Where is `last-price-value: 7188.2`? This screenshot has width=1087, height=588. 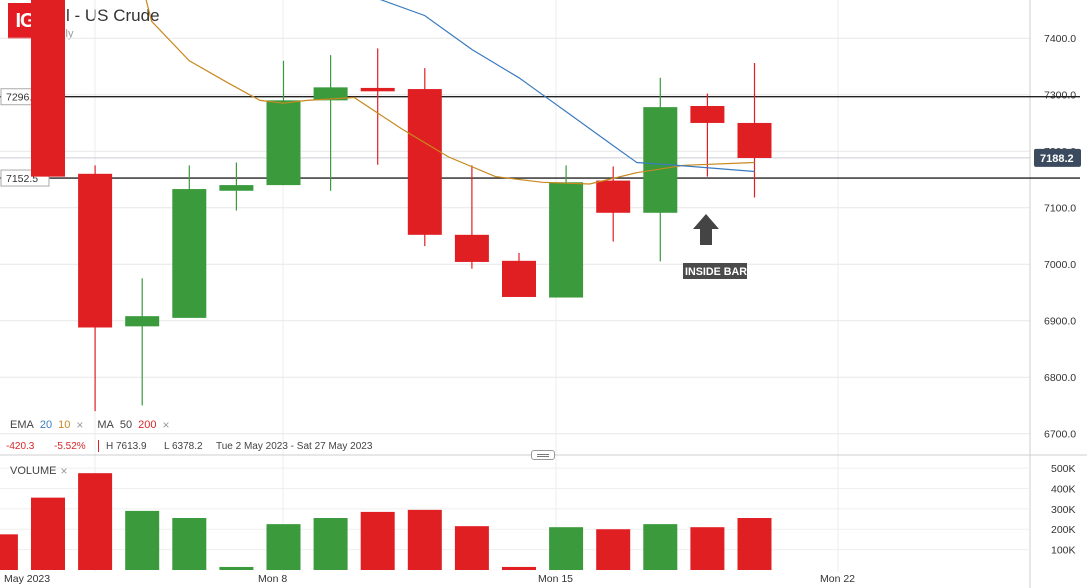 last-price-value: 7188.2 is located at coordinates (1057, 159).